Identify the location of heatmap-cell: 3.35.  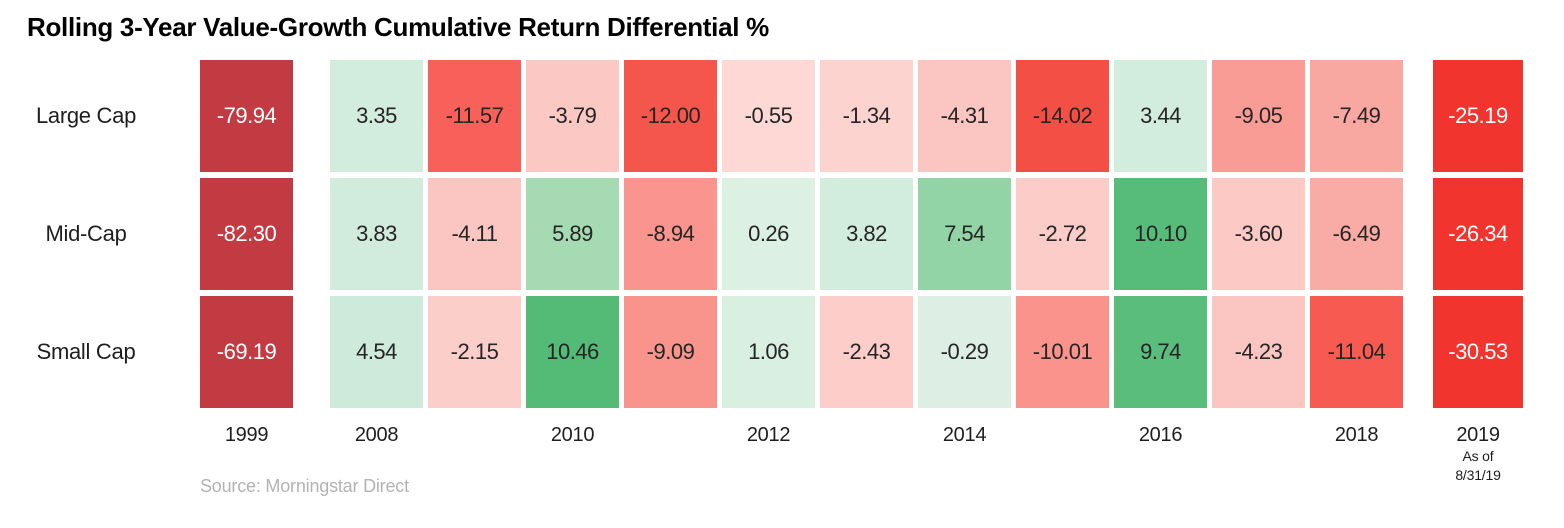
(376, 116).